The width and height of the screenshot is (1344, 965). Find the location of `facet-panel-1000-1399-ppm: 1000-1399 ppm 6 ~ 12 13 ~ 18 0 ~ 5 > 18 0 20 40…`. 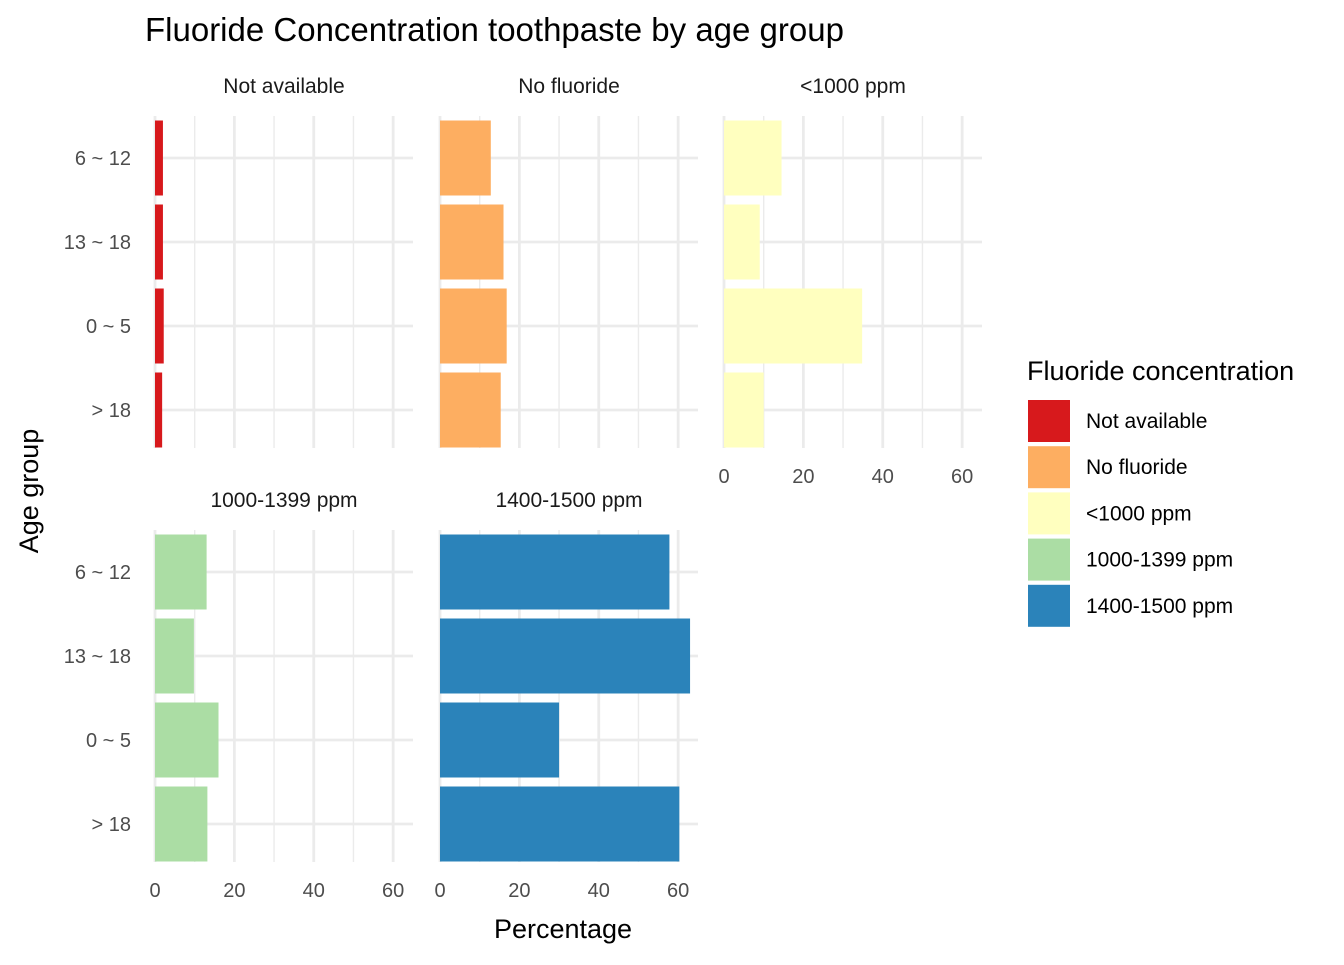

facet-panel-1000-1399-ppm: 1000-1399 ppm 6 ~ 12 13 ~ 18 0 ~ 5 > 18 0 20 40… is located at coordinates (238, 695).